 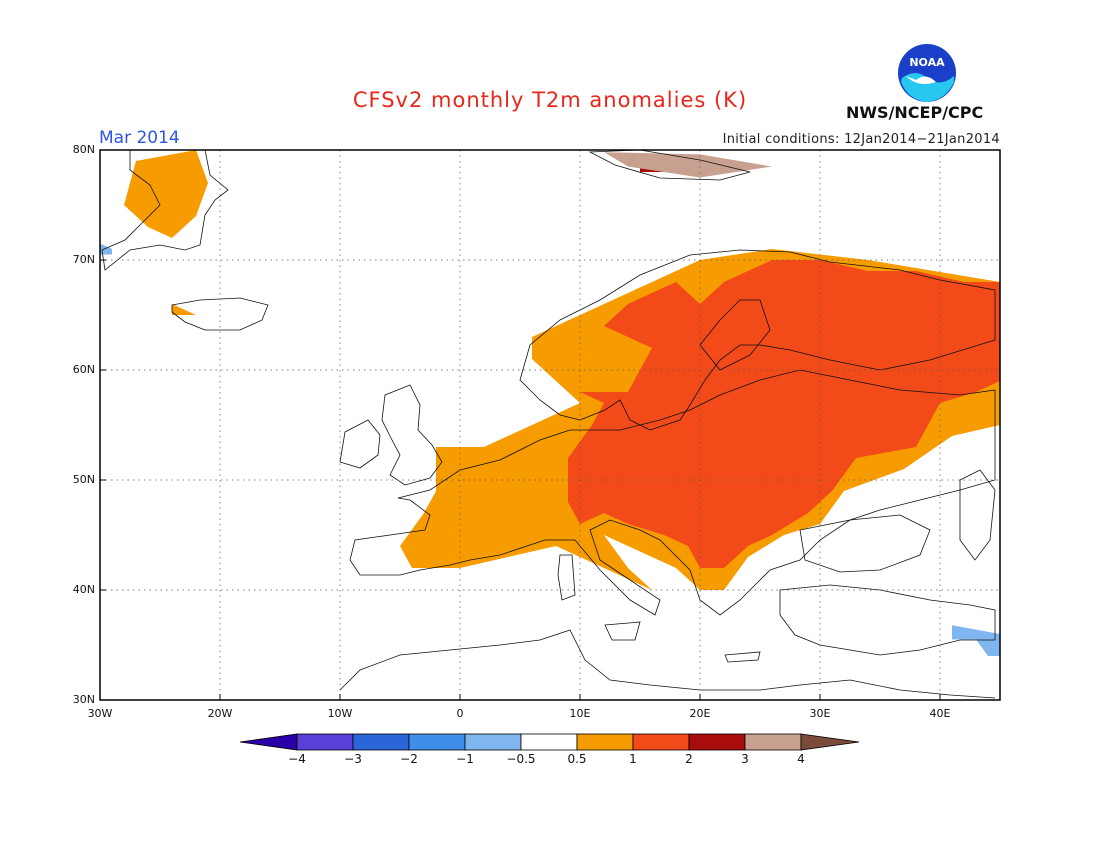 I want to click on lon-label: 20W, so click(x=220, y=713).